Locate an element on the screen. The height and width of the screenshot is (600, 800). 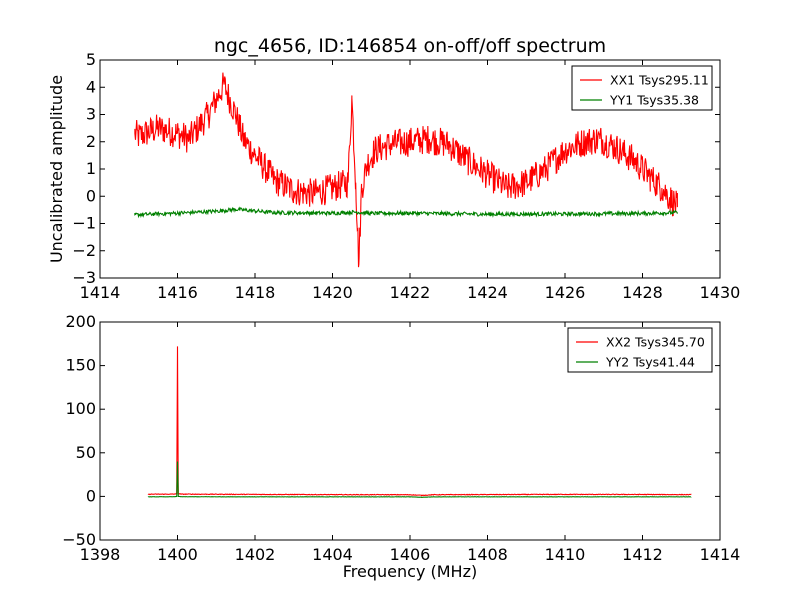
y-tick-label: −1 is located at coordinates (84, 223).